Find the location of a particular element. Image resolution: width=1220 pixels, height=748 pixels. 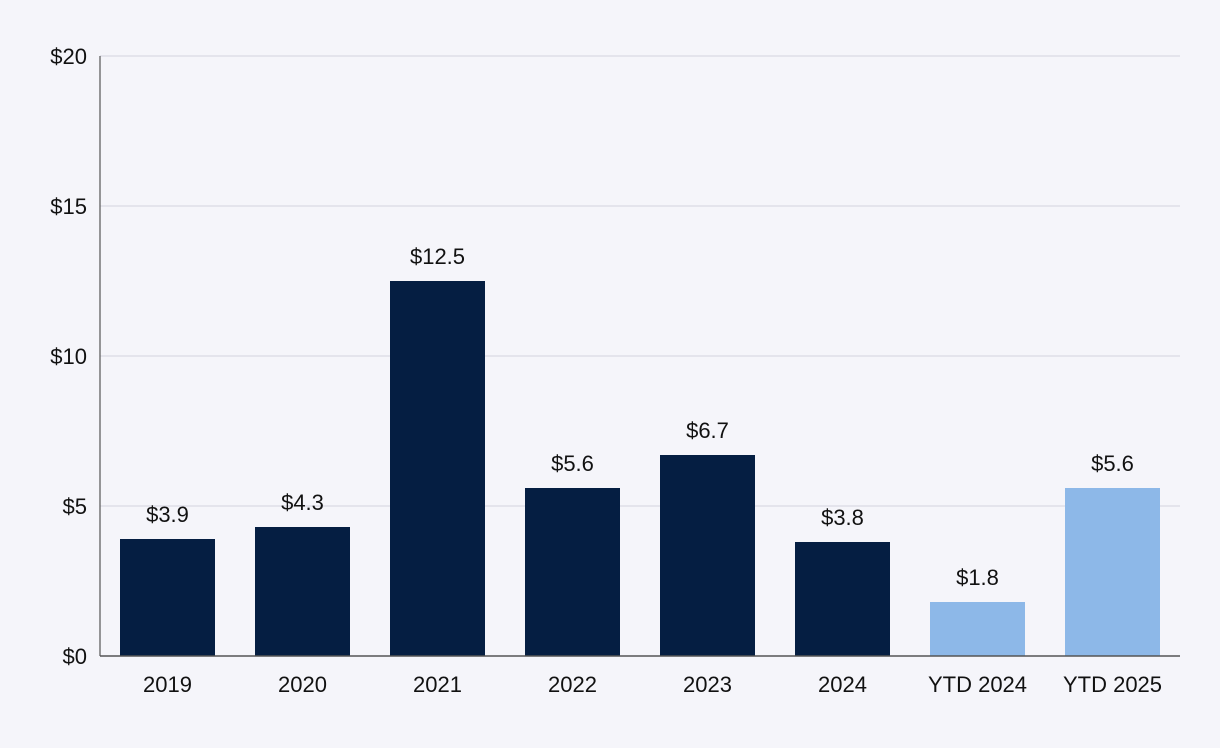

x-tick-label: YTD 2024 is located at coordinates (977, 684).